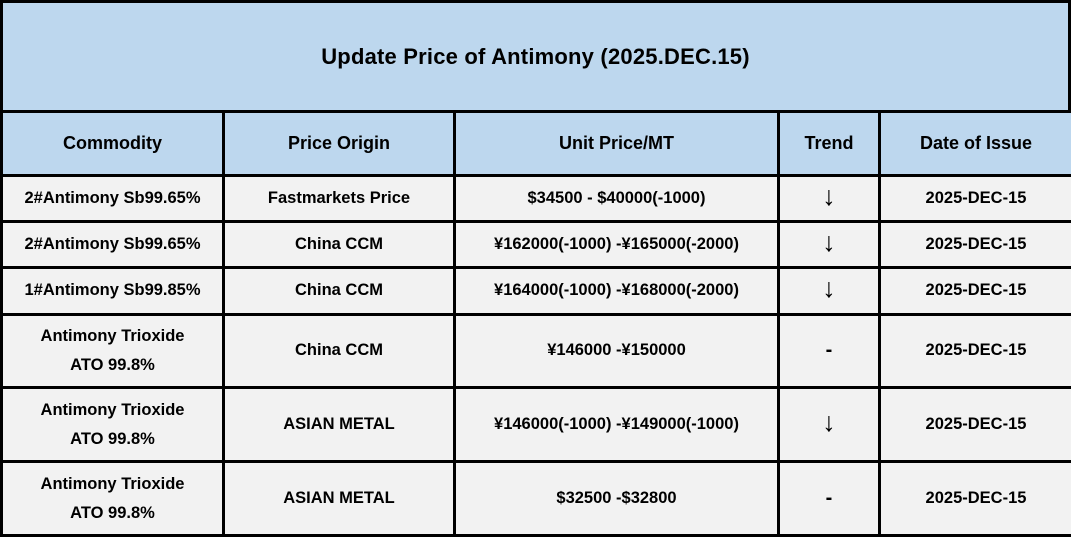 The image size is (1071, 537). What do you see at coordinates (616, 351) in the screenshot?
I see `unit-price-cell: ¥146000 -¥150000` at bounding box center [616, 351].